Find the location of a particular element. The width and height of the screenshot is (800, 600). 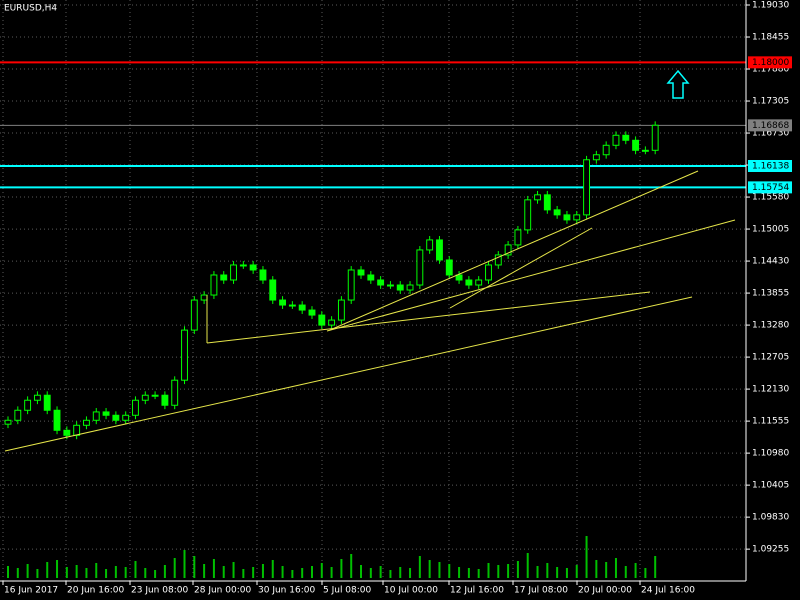

x-tick-label: 16 Jun 2017 is located at coordinates (31, 591).